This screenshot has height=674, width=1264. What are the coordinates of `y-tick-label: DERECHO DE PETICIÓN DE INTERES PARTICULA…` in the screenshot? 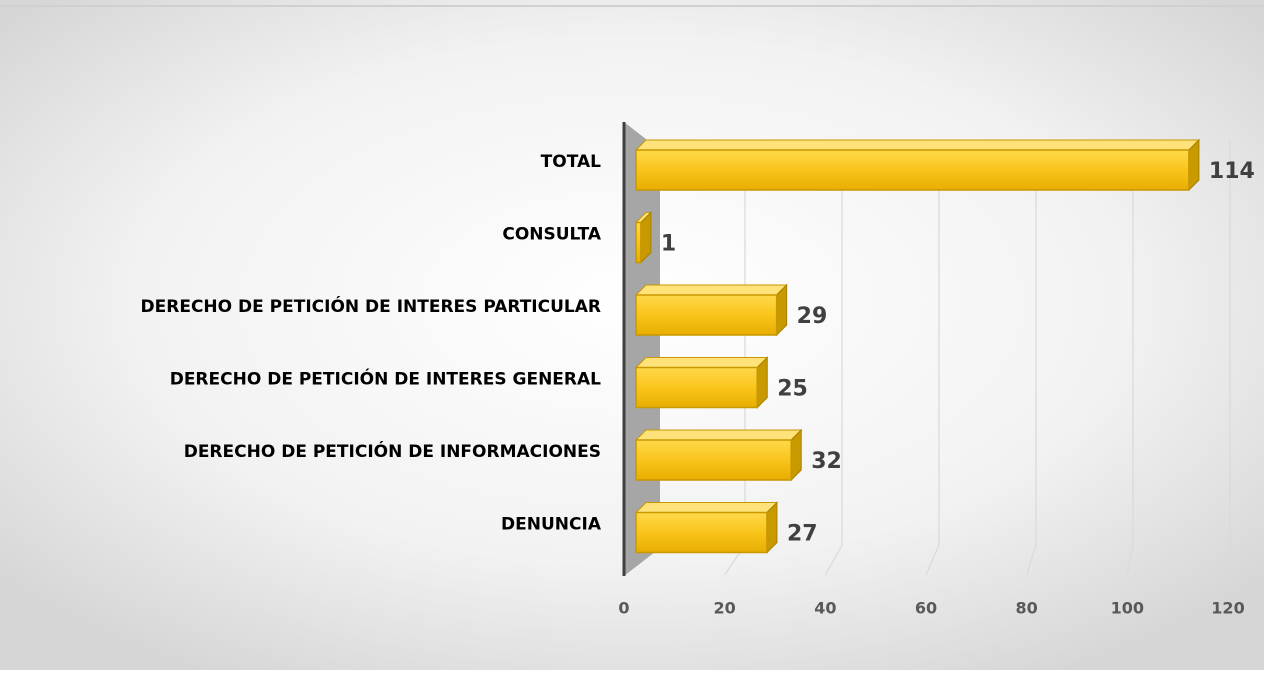 It's located at (371, 306).